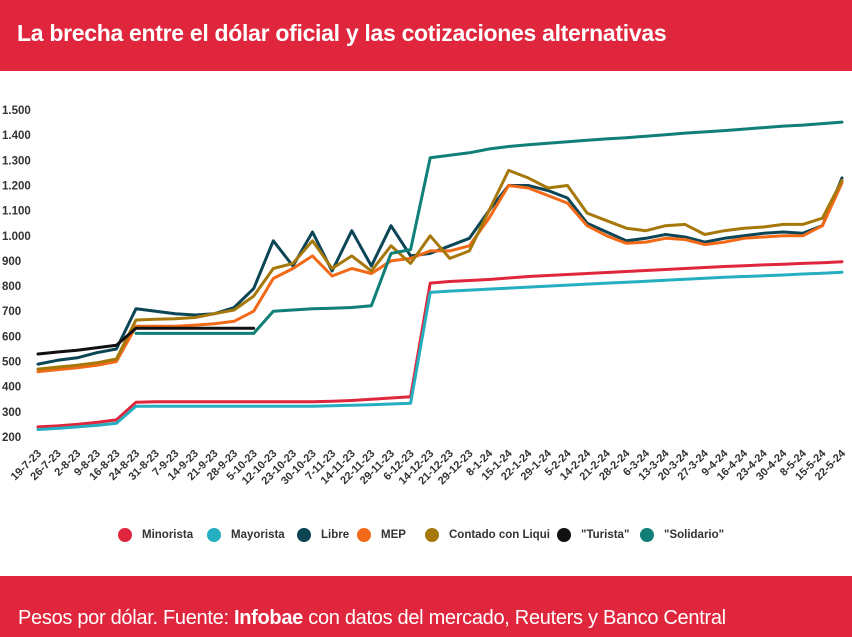 This screenshot has height=637, width=852. Describe the element at coordinates (258, 535) in the screenshot. I see `legend-label: Mayorista` at that location.